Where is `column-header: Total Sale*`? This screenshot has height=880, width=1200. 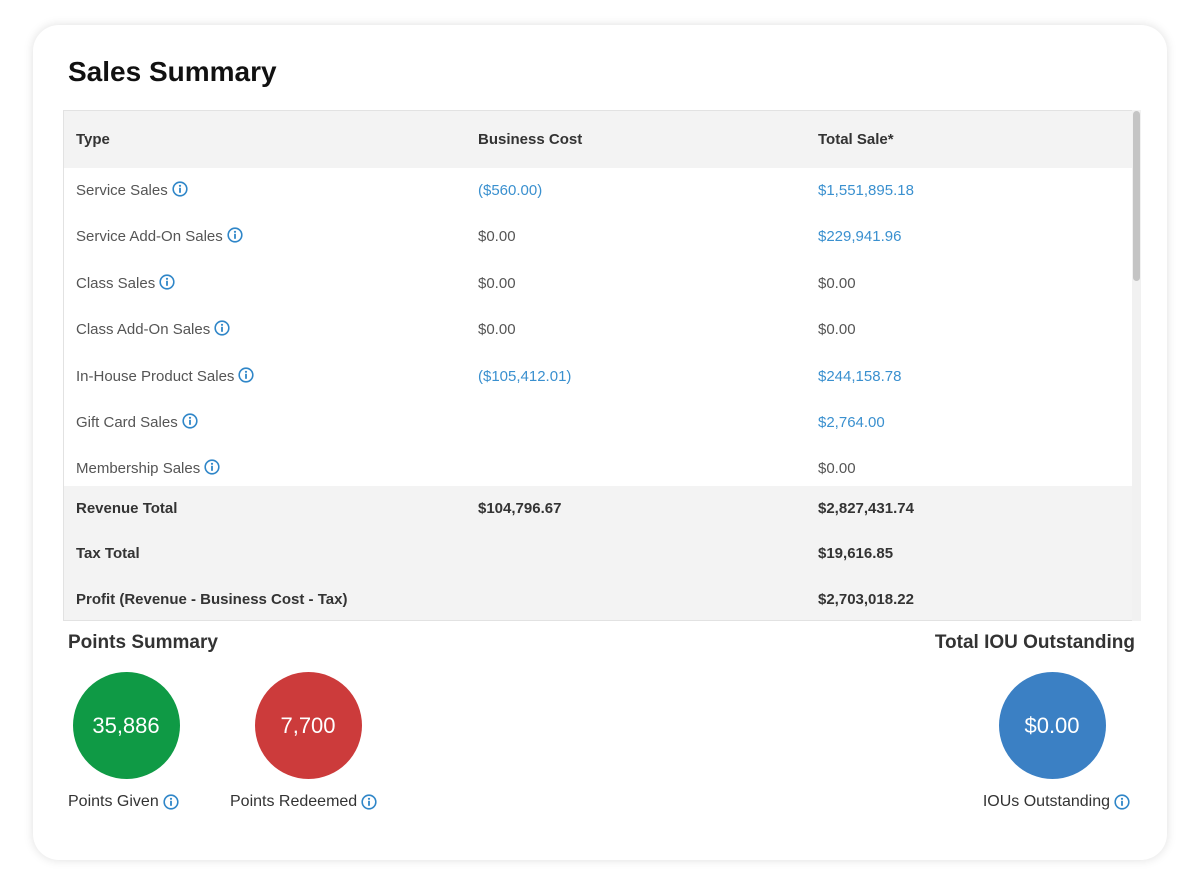 column-header: Total Sale* is located at coordinates (856, 139).